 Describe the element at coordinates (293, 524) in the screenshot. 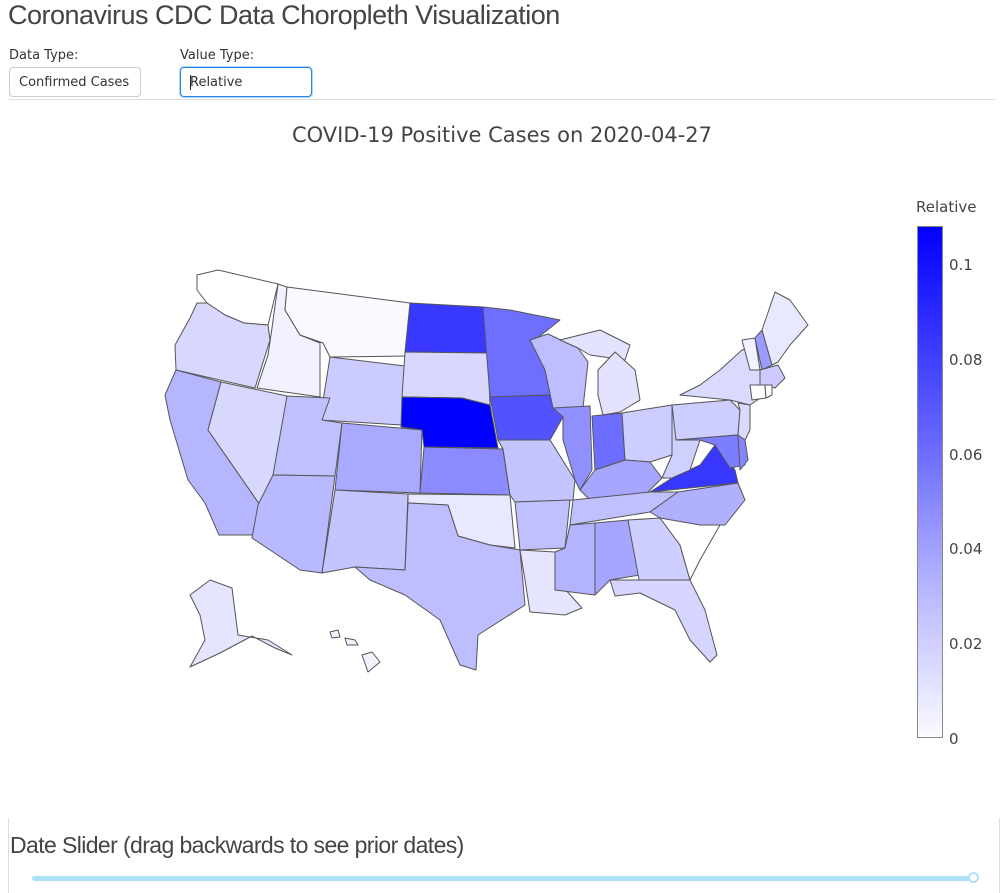

I see `state-AZ` at that location.